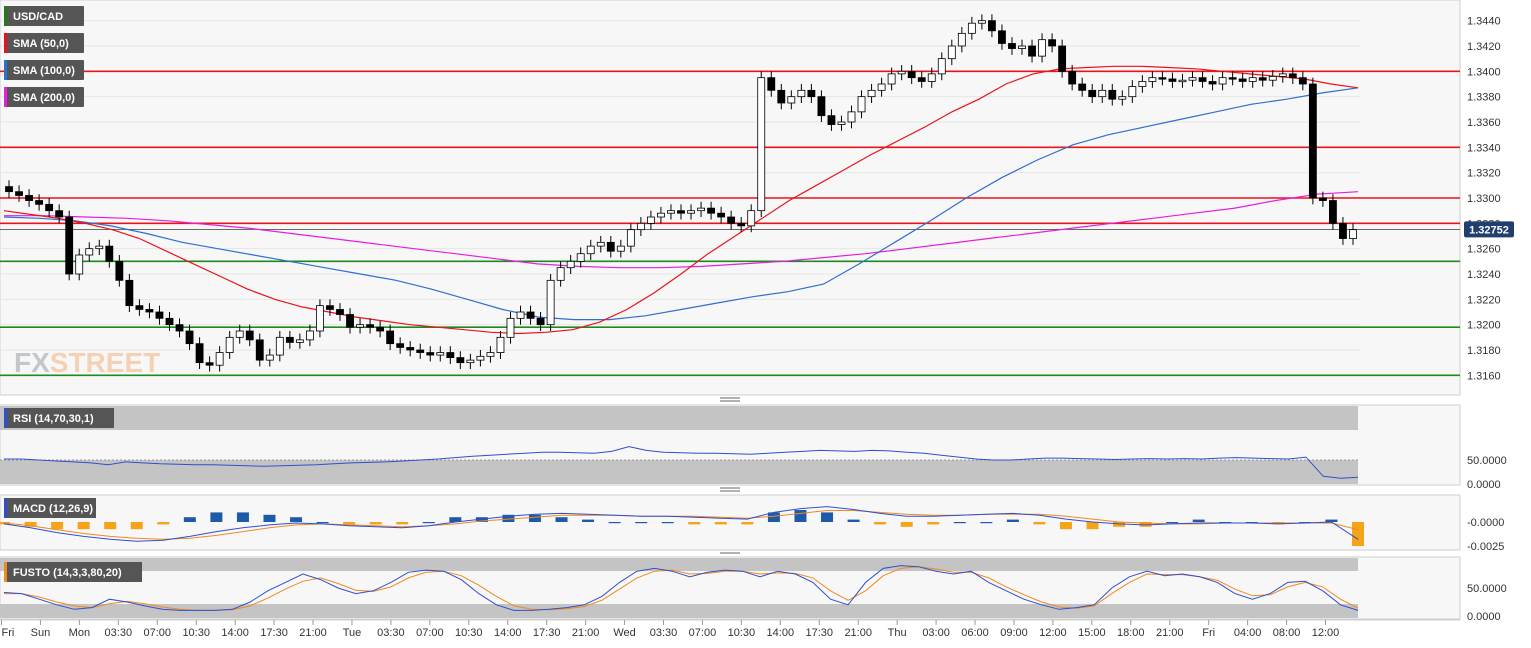  I want to click on legend-item: SMA (100,0), so click(44, 70).